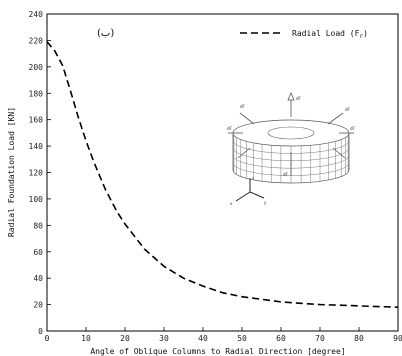  I want to click on y-axis-ticks: 0 20 40 60 80 100 120 140 160 180 200 220 240, so click(40, 173).